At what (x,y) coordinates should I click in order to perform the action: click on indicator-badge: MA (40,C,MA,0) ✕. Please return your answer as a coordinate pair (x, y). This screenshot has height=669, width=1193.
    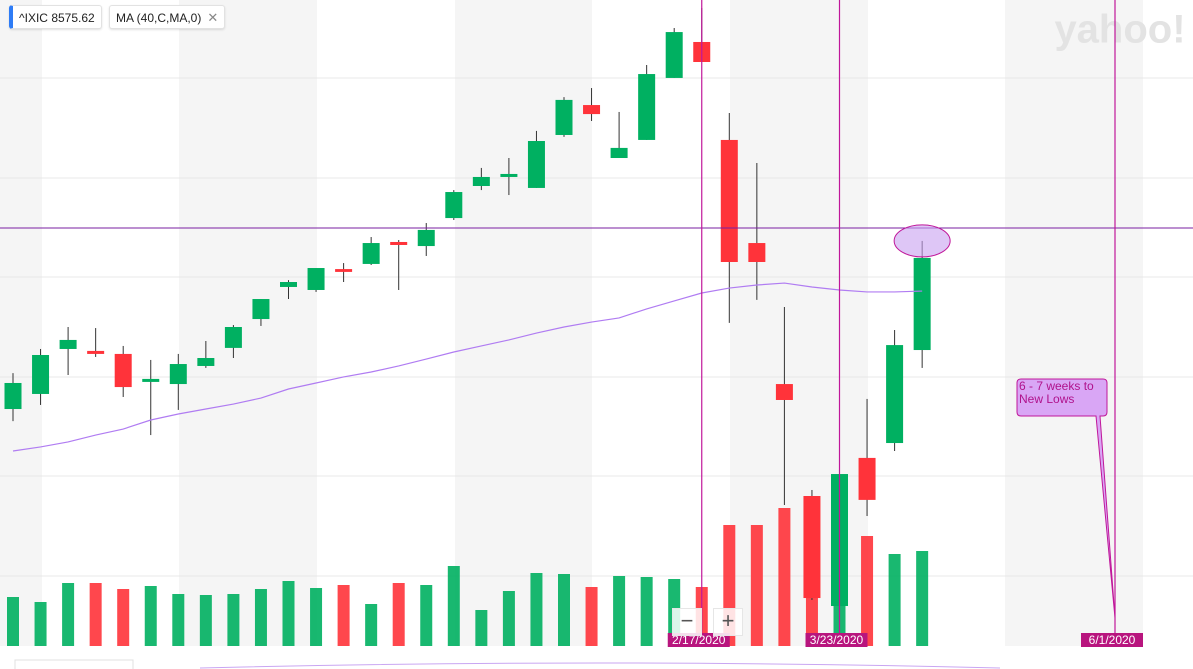
    Looking at the image, I should click on (167, 17).